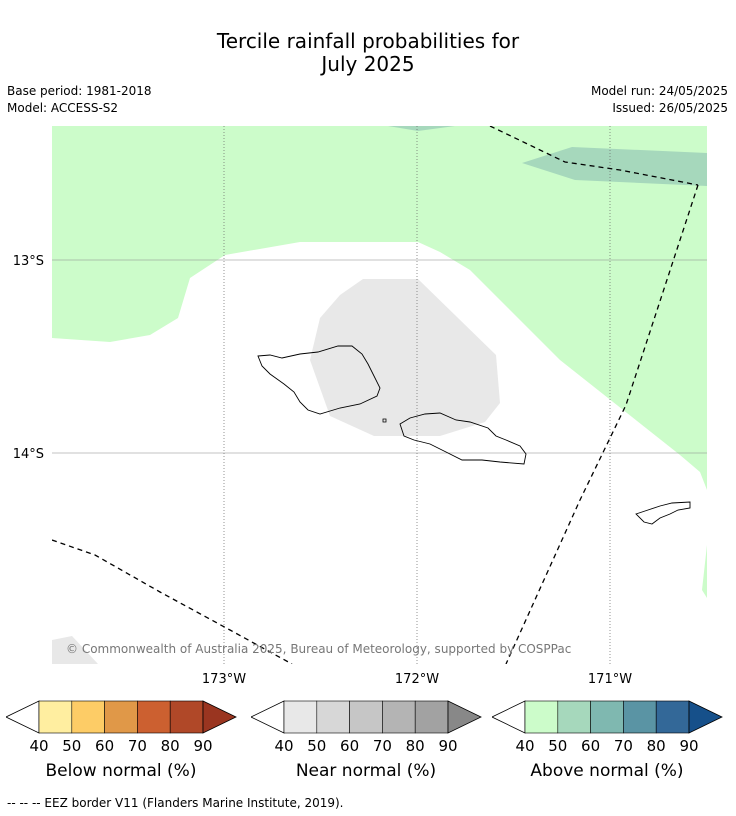 This screenshot has height=816, width=736. Describe the element at coordinates (63, 108) in the screenshot. I see `model-name: Model: ACCESS-S2` at that location.